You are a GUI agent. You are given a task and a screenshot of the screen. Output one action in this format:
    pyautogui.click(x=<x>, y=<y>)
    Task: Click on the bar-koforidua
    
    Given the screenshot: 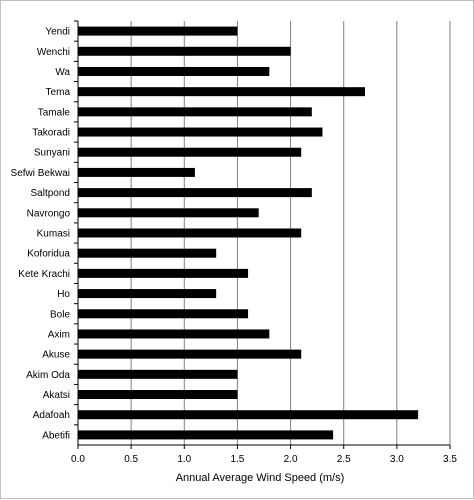 What is the action you would take?
    pyautogui.click(x=147, y=253)
    